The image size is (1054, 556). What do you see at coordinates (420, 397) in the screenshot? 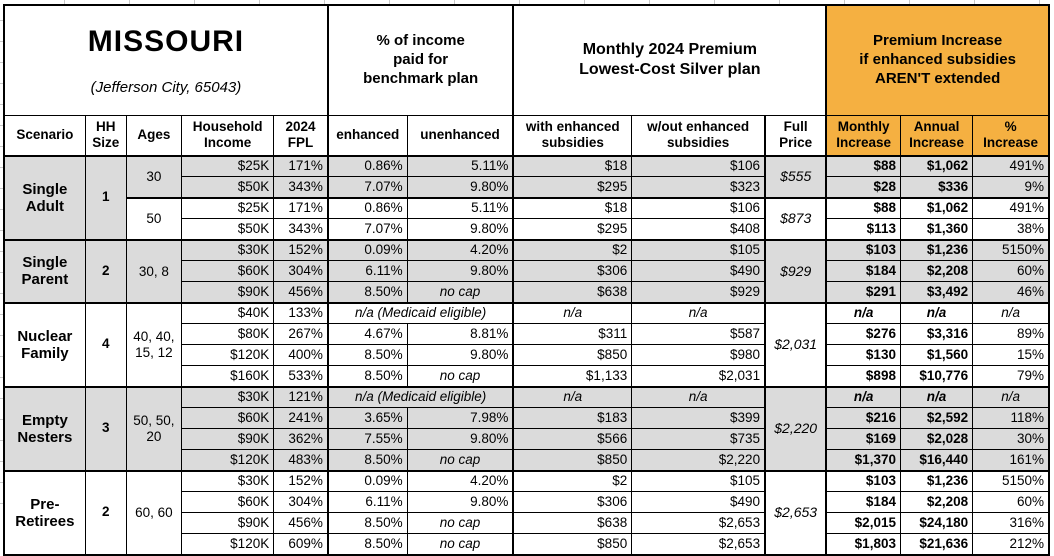
I see `cell-medicaid-note: n/a (Medicaid eligible)` at bounding box center [420, 397].